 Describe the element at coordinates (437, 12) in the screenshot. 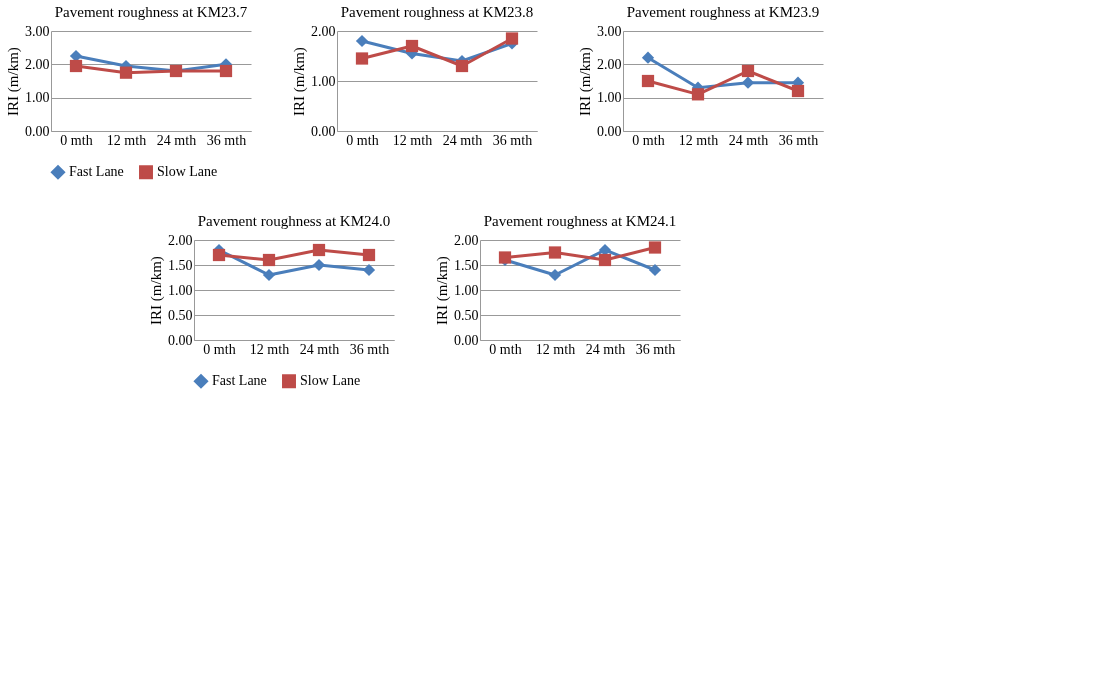

I see `chart-title: Pavement roughness at KM23.8` at that location.